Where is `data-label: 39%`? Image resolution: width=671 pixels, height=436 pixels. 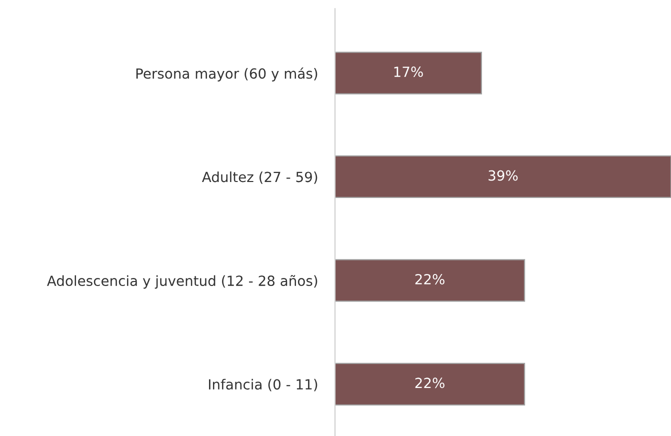
data-label: 39% is located at coordinates (503, 175).